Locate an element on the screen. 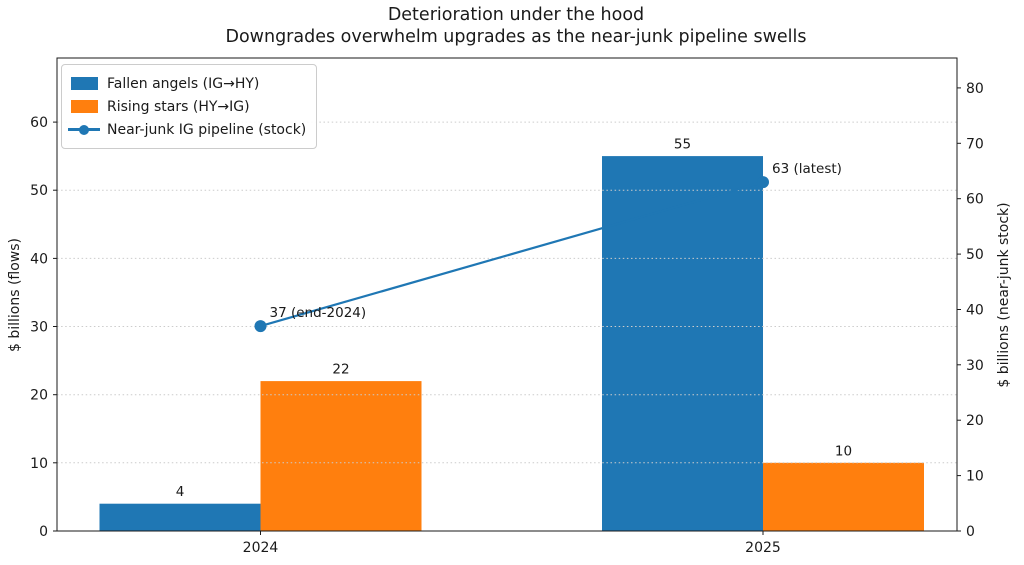  legend-item-rising-stars: Rising stars (HY→IG) is located at coordinates (188, 106).